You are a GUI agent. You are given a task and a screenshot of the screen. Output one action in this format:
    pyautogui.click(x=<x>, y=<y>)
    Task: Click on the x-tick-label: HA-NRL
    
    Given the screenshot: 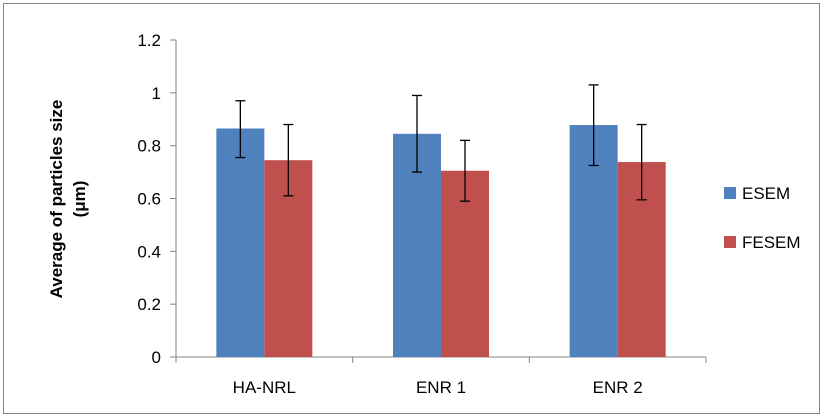 What is the action you would take?
    pyautogui.click(x=264, y=387)
    